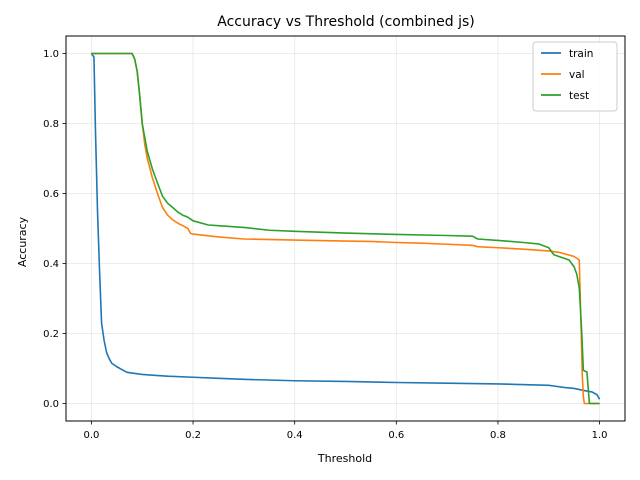  Describe the element at coordinates (498, 435) in the screenshot. I see `x-tick-label: 0.8` at that location.